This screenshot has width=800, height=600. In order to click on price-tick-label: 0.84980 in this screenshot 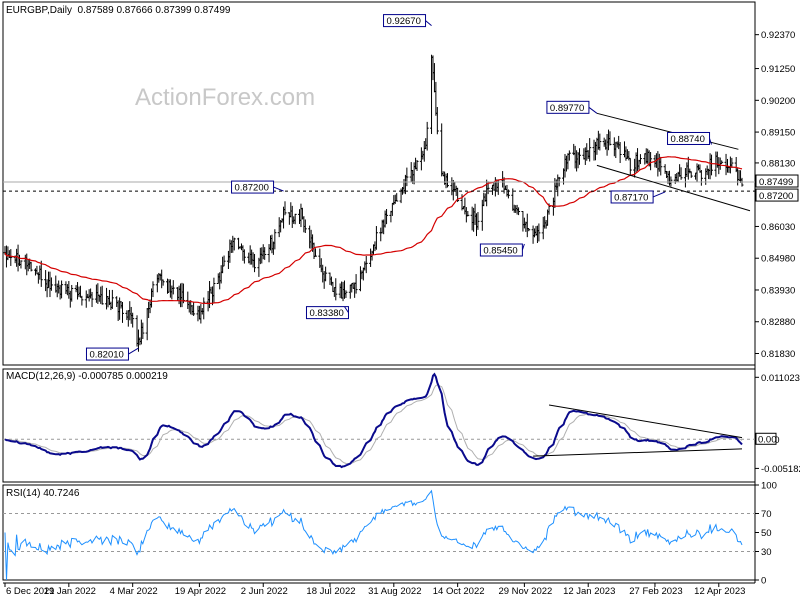, I will do `click(778, 259)`.